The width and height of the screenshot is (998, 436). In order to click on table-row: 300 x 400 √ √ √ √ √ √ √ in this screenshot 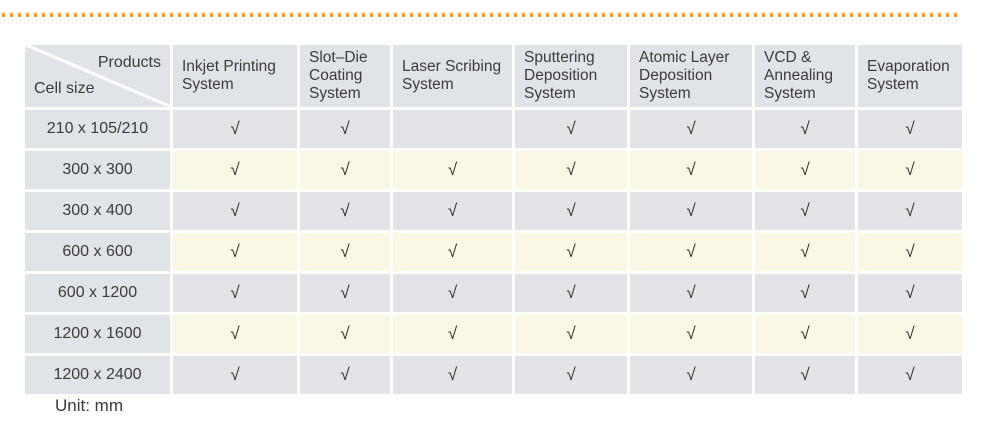, I will do `click(493, 211)`.